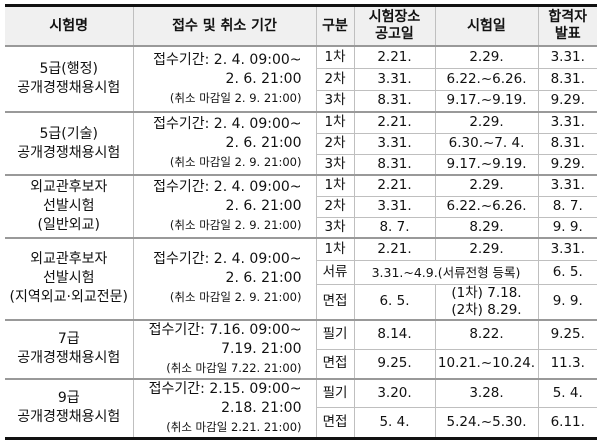 This screenshot has width=600, height=440. What do you see at coordinates (225, 329) in the screenshot?
I see `period-line: 접수기간: 7.16. 09:00~` at bounding box center [225, 329].